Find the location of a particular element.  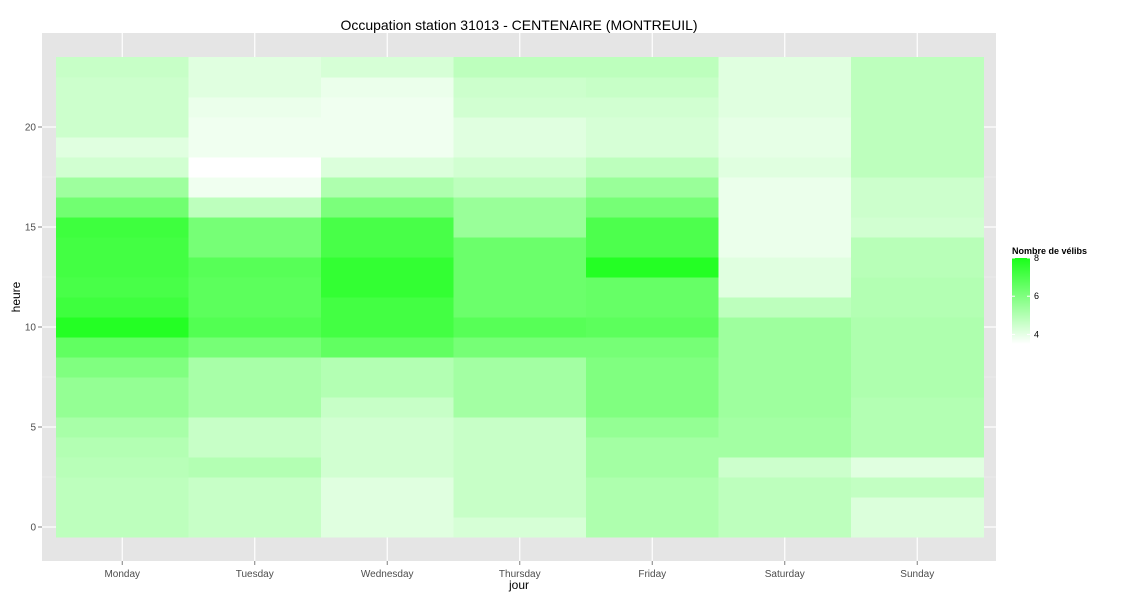

y-axis-title: heure is located at coordinates (16, 296).